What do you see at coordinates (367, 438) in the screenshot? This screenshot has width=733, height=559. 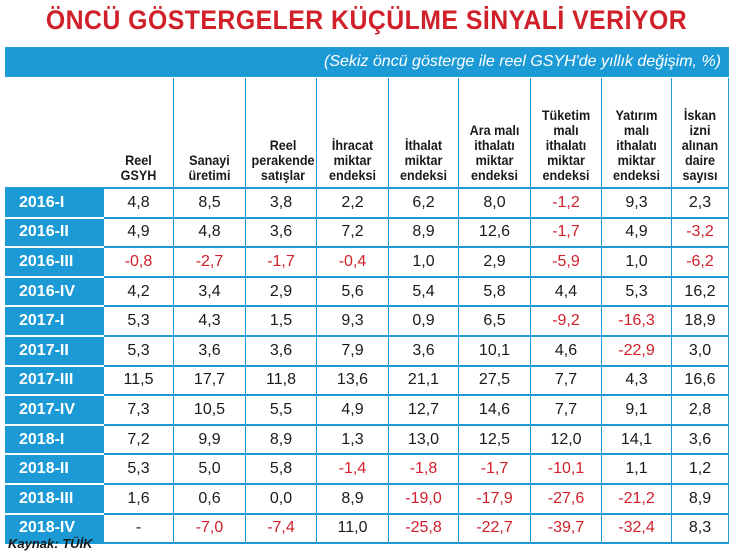 I see `table-row: 2018-I 7,2 9,9 8,9 1,3 13,0 12,5 12,0 14,1 3,6` at bounding box center [367, 438].